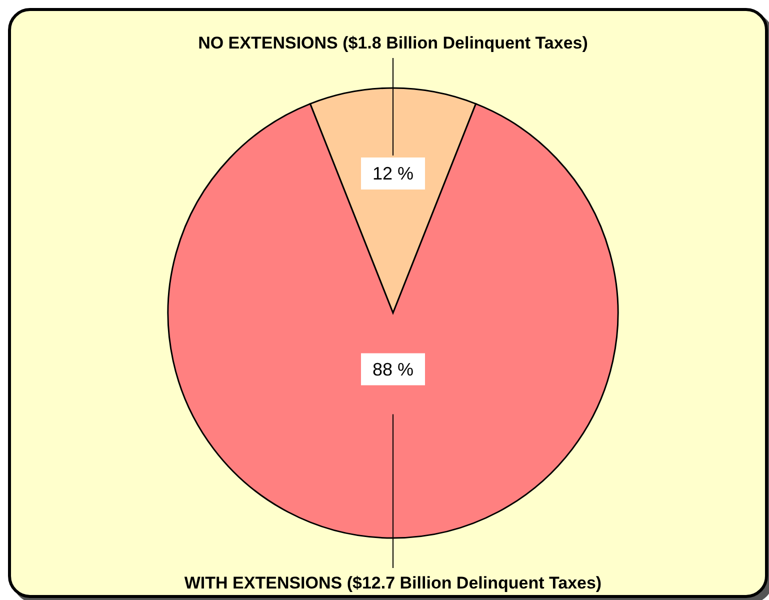  I want to click on slice-label: WITH EXTENSIONS ($12.7 Billion Delinquent Taxes), so click(393, 583).